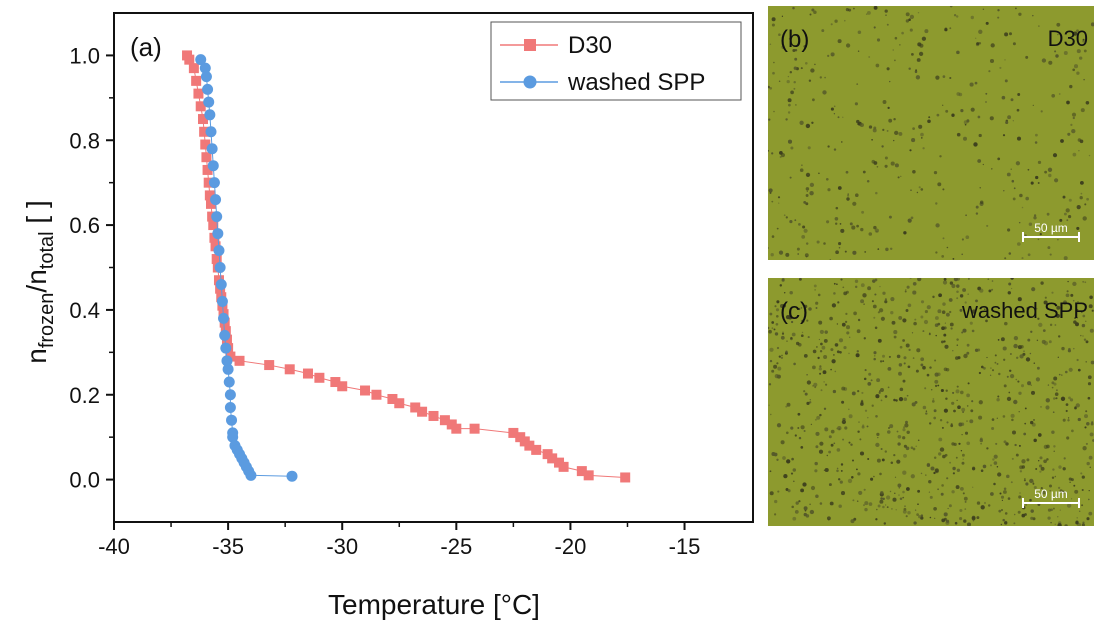 The image size is (1094, 626). What do you see at coordinates (84, 480) in the screenshot?
I see `y-tick-label: 0.0` at bounding box center [84, 480].